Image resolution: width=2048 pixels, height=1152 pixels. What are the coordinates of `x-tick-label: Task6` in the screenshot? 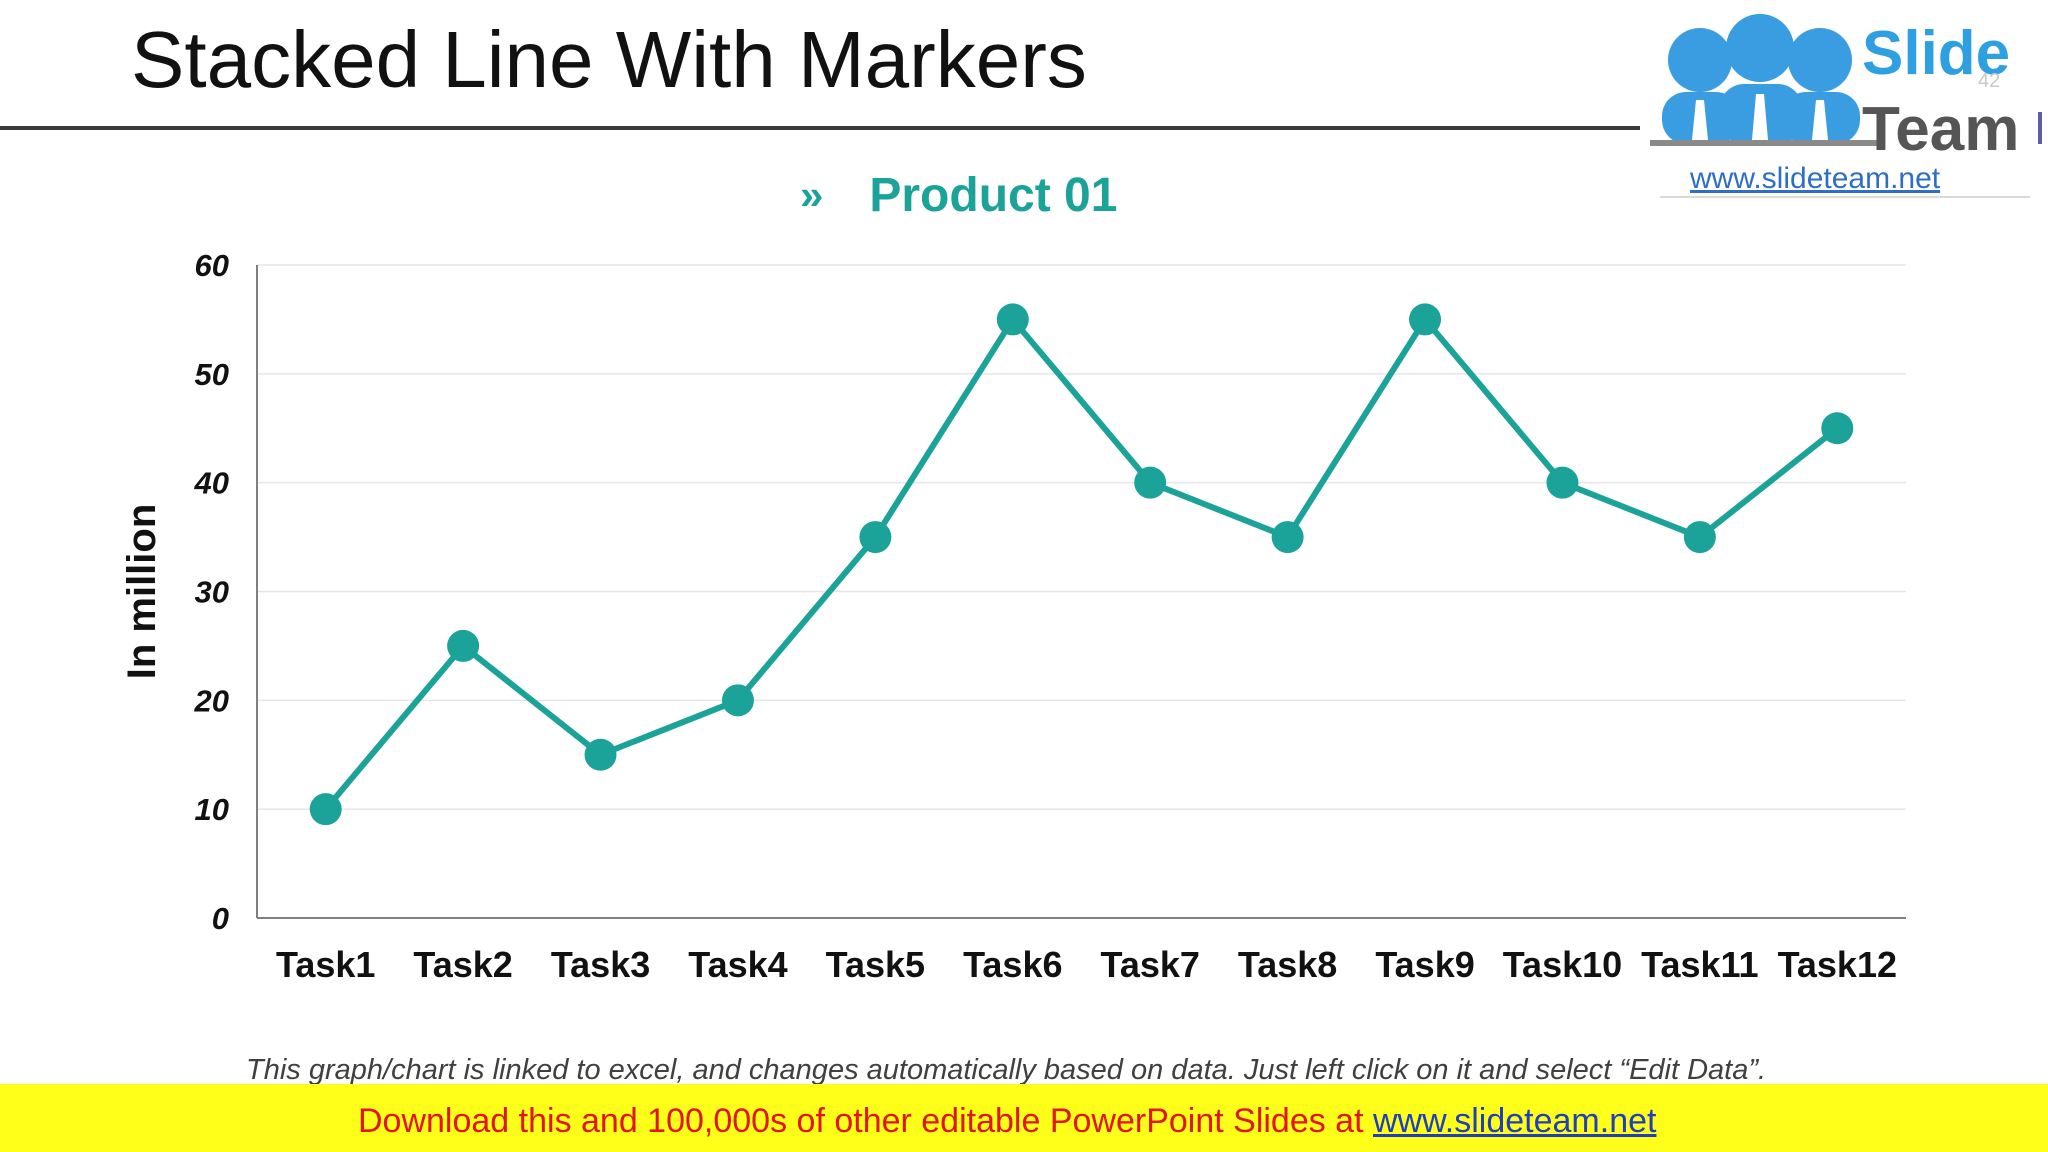 It's located at (1012, 964).